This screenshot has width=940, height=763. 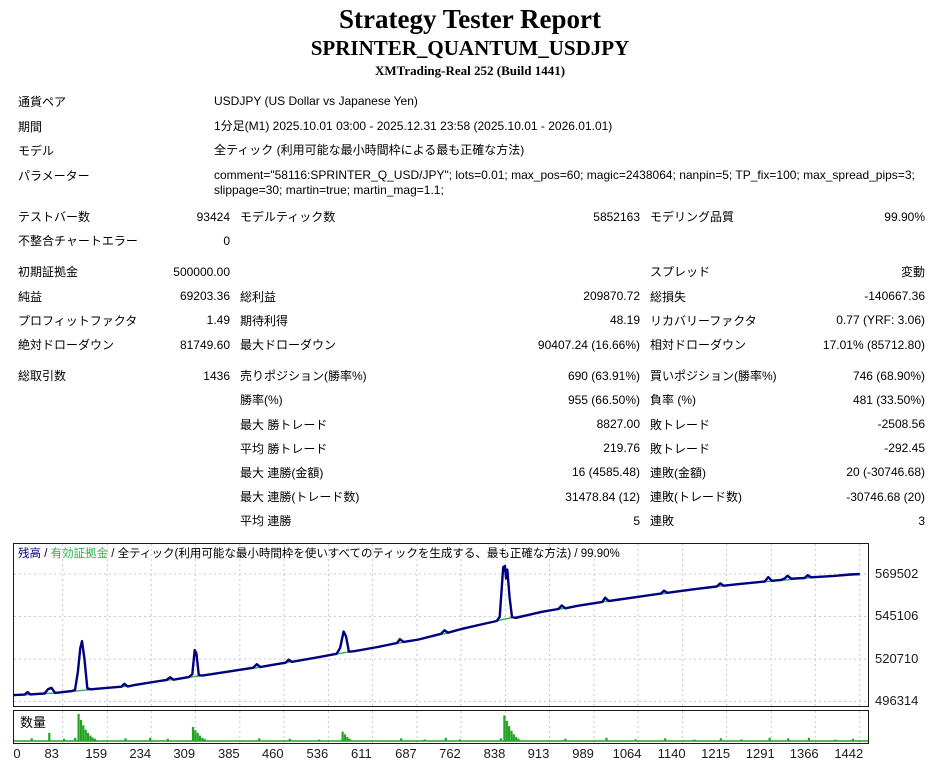 What do you see at coordinates (369, 150) in the screenshot?
I see `info-value: 全ティック (利用可能な最小時間枠による最も正確な方法)` at bounding box center [369, 150].